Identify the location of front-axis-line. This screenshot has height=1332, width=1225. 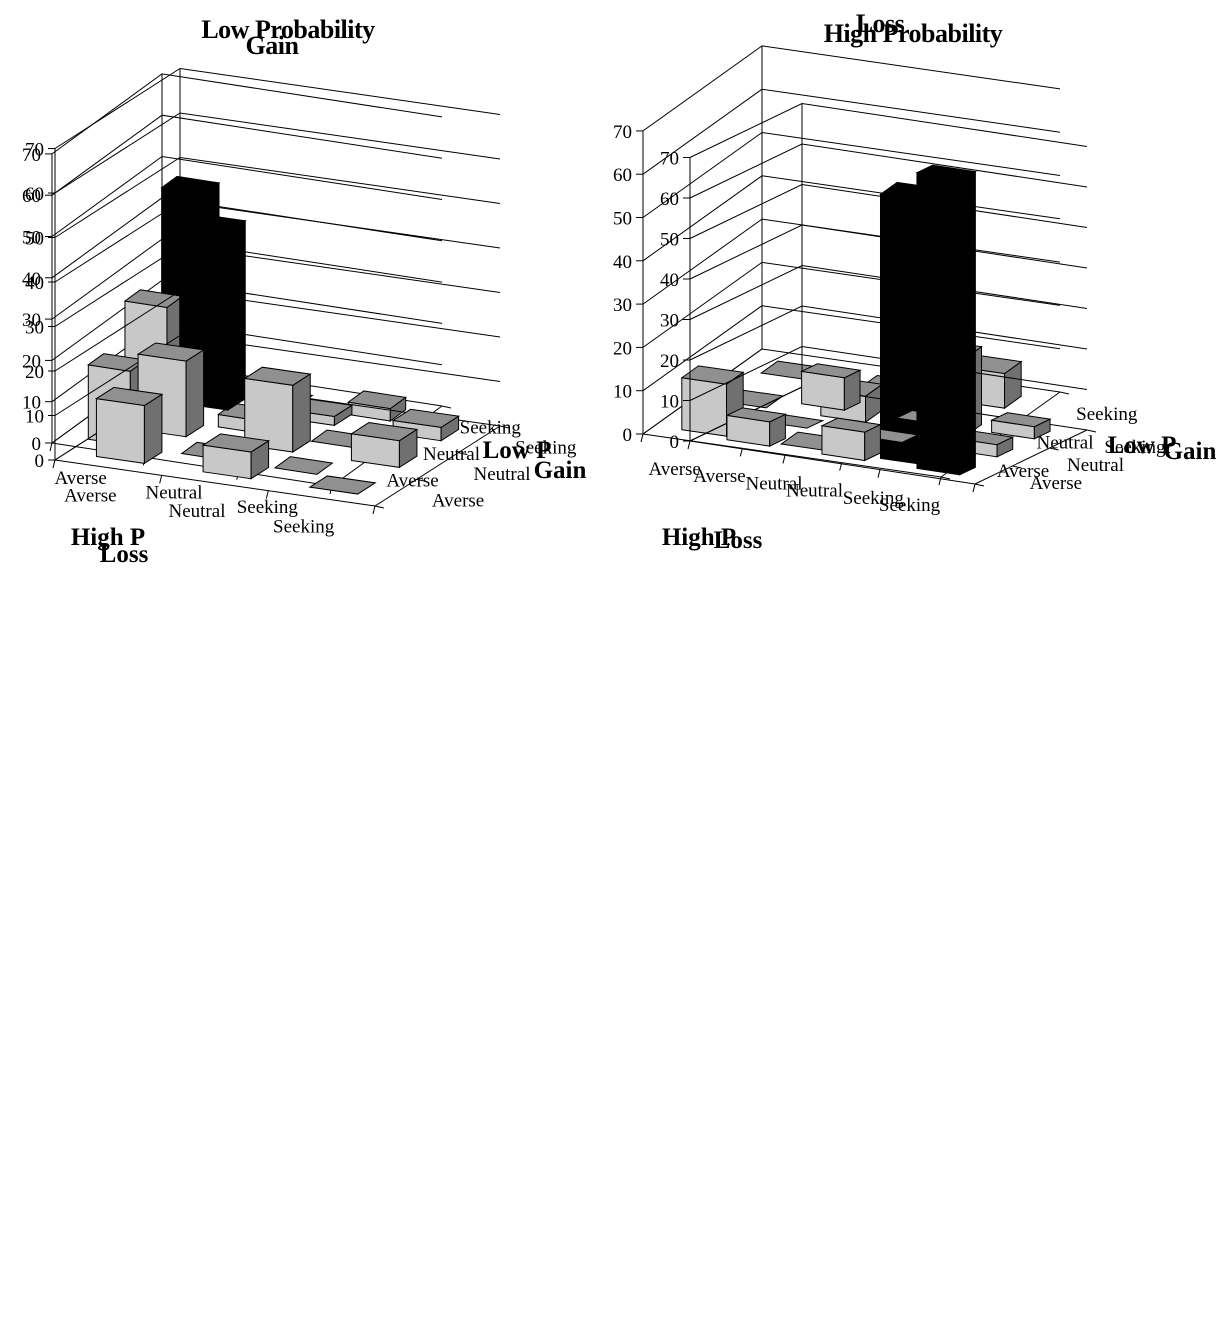
(832, 462).